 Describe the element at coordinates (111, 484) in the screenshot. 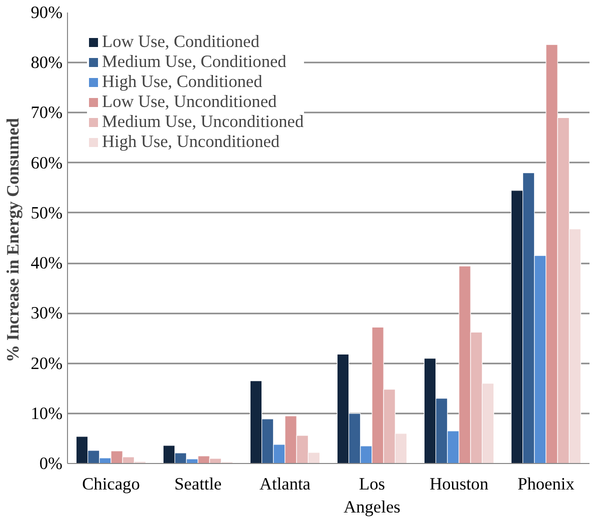

I see `x-tick-label: Chicago` at that location.